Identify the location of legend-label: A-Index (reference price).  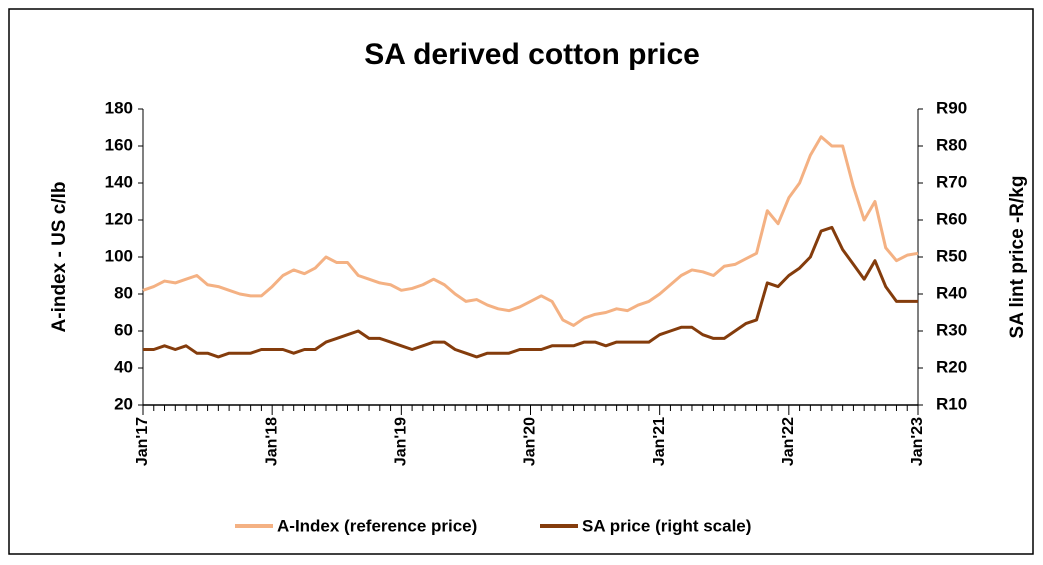
(377, 525).